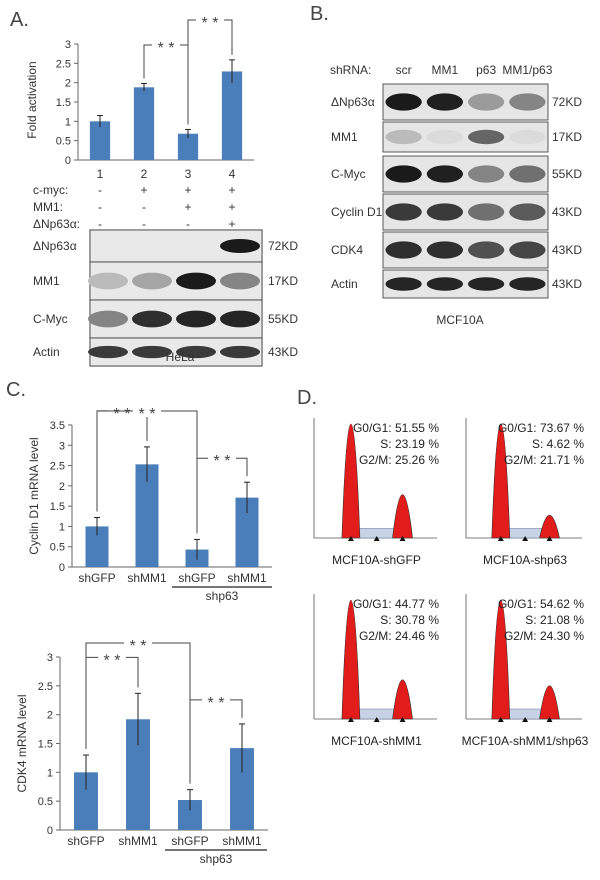 The height and width of the screenshot is (880, 600). I want to click on panel-d-hist0-s-phase, so click(375, 533).